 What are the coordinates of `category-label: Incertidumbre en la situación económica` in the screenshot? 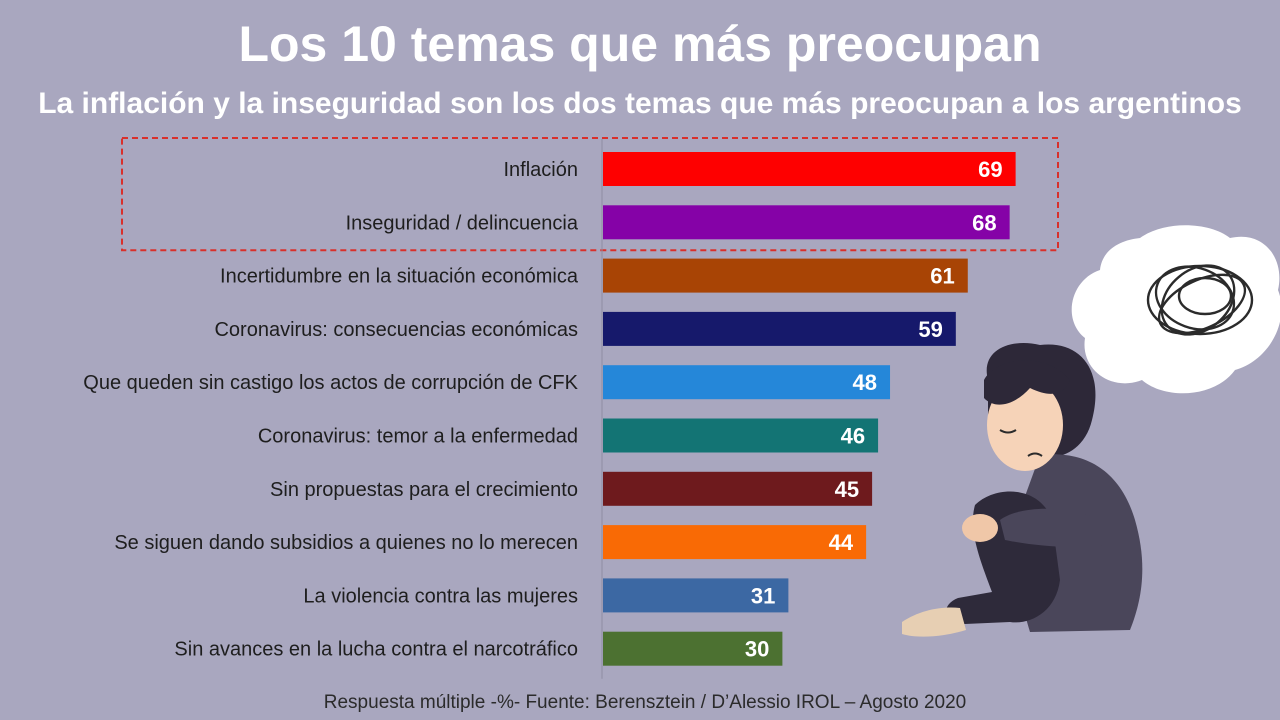 It's located at (399, 277).